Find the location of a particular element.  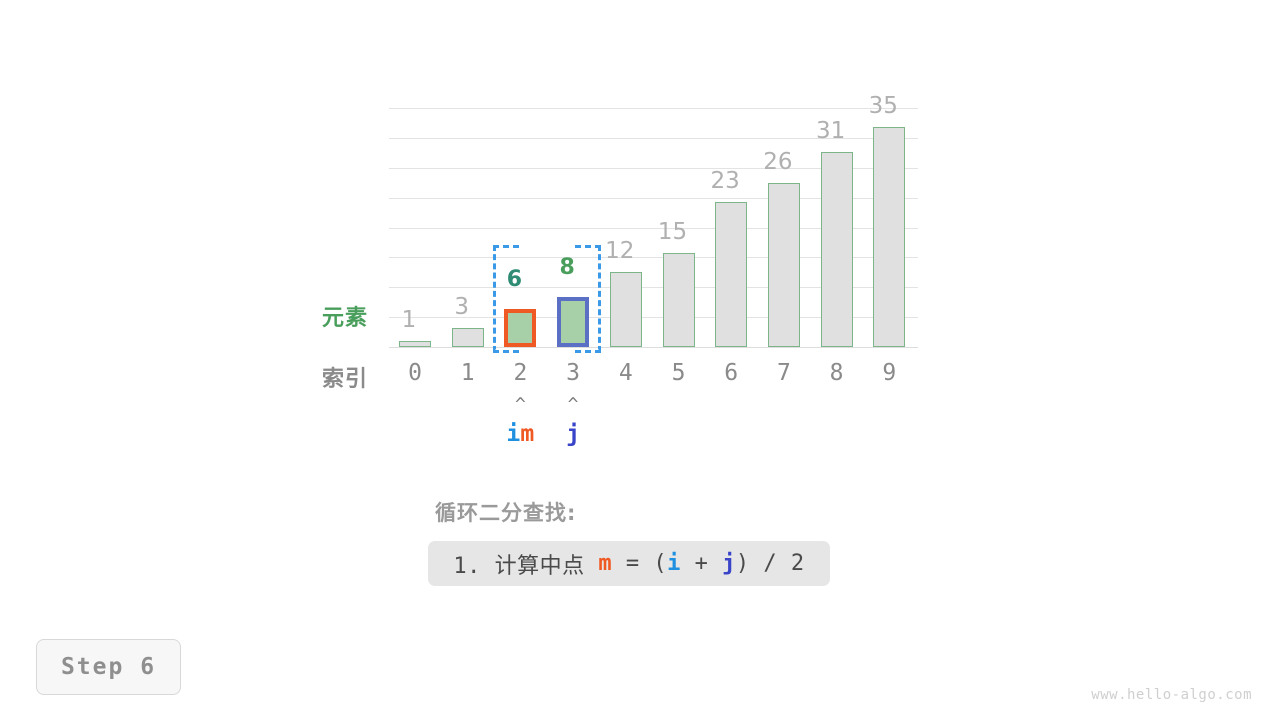

index-label-7: 7 is located at coordinates (783, 373).